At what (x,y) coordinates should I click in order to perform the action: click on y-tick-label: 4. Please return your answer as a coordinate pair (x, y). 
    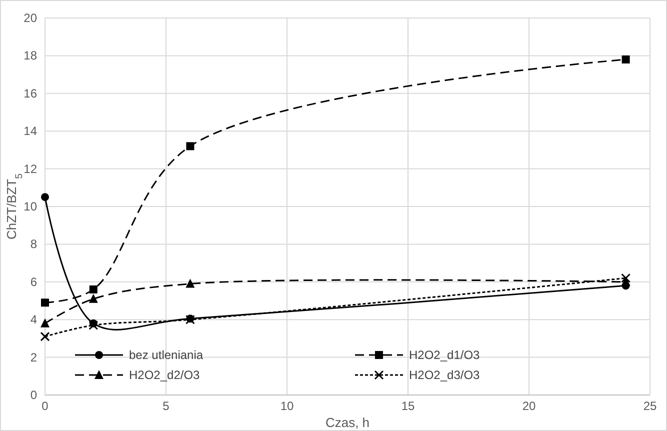
    Looking at the image, I should click on (34, 319).